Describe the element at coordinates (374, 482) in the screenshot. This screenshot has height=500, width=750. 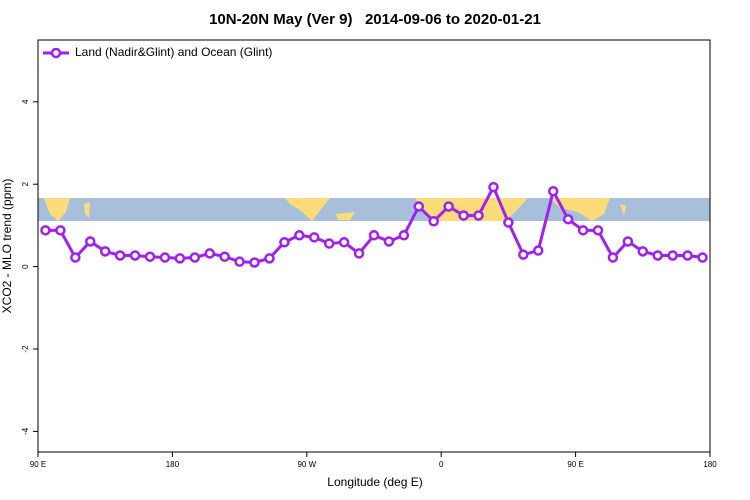
I see `x-axis-label: Longitude (deg E)` at that location.